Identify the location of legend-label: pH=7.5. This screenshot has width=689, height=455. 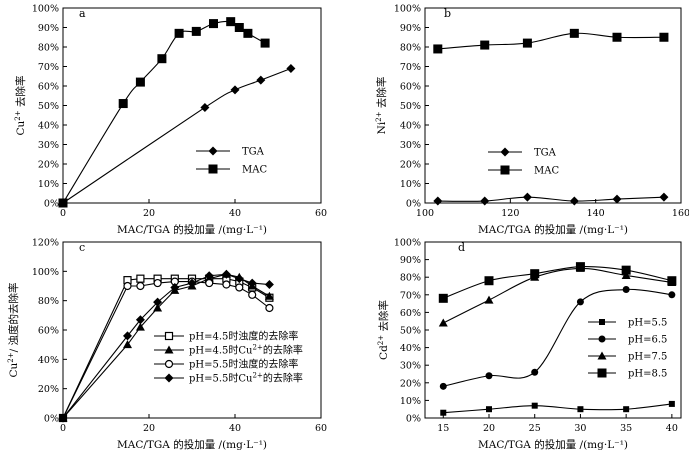
(647, 357).